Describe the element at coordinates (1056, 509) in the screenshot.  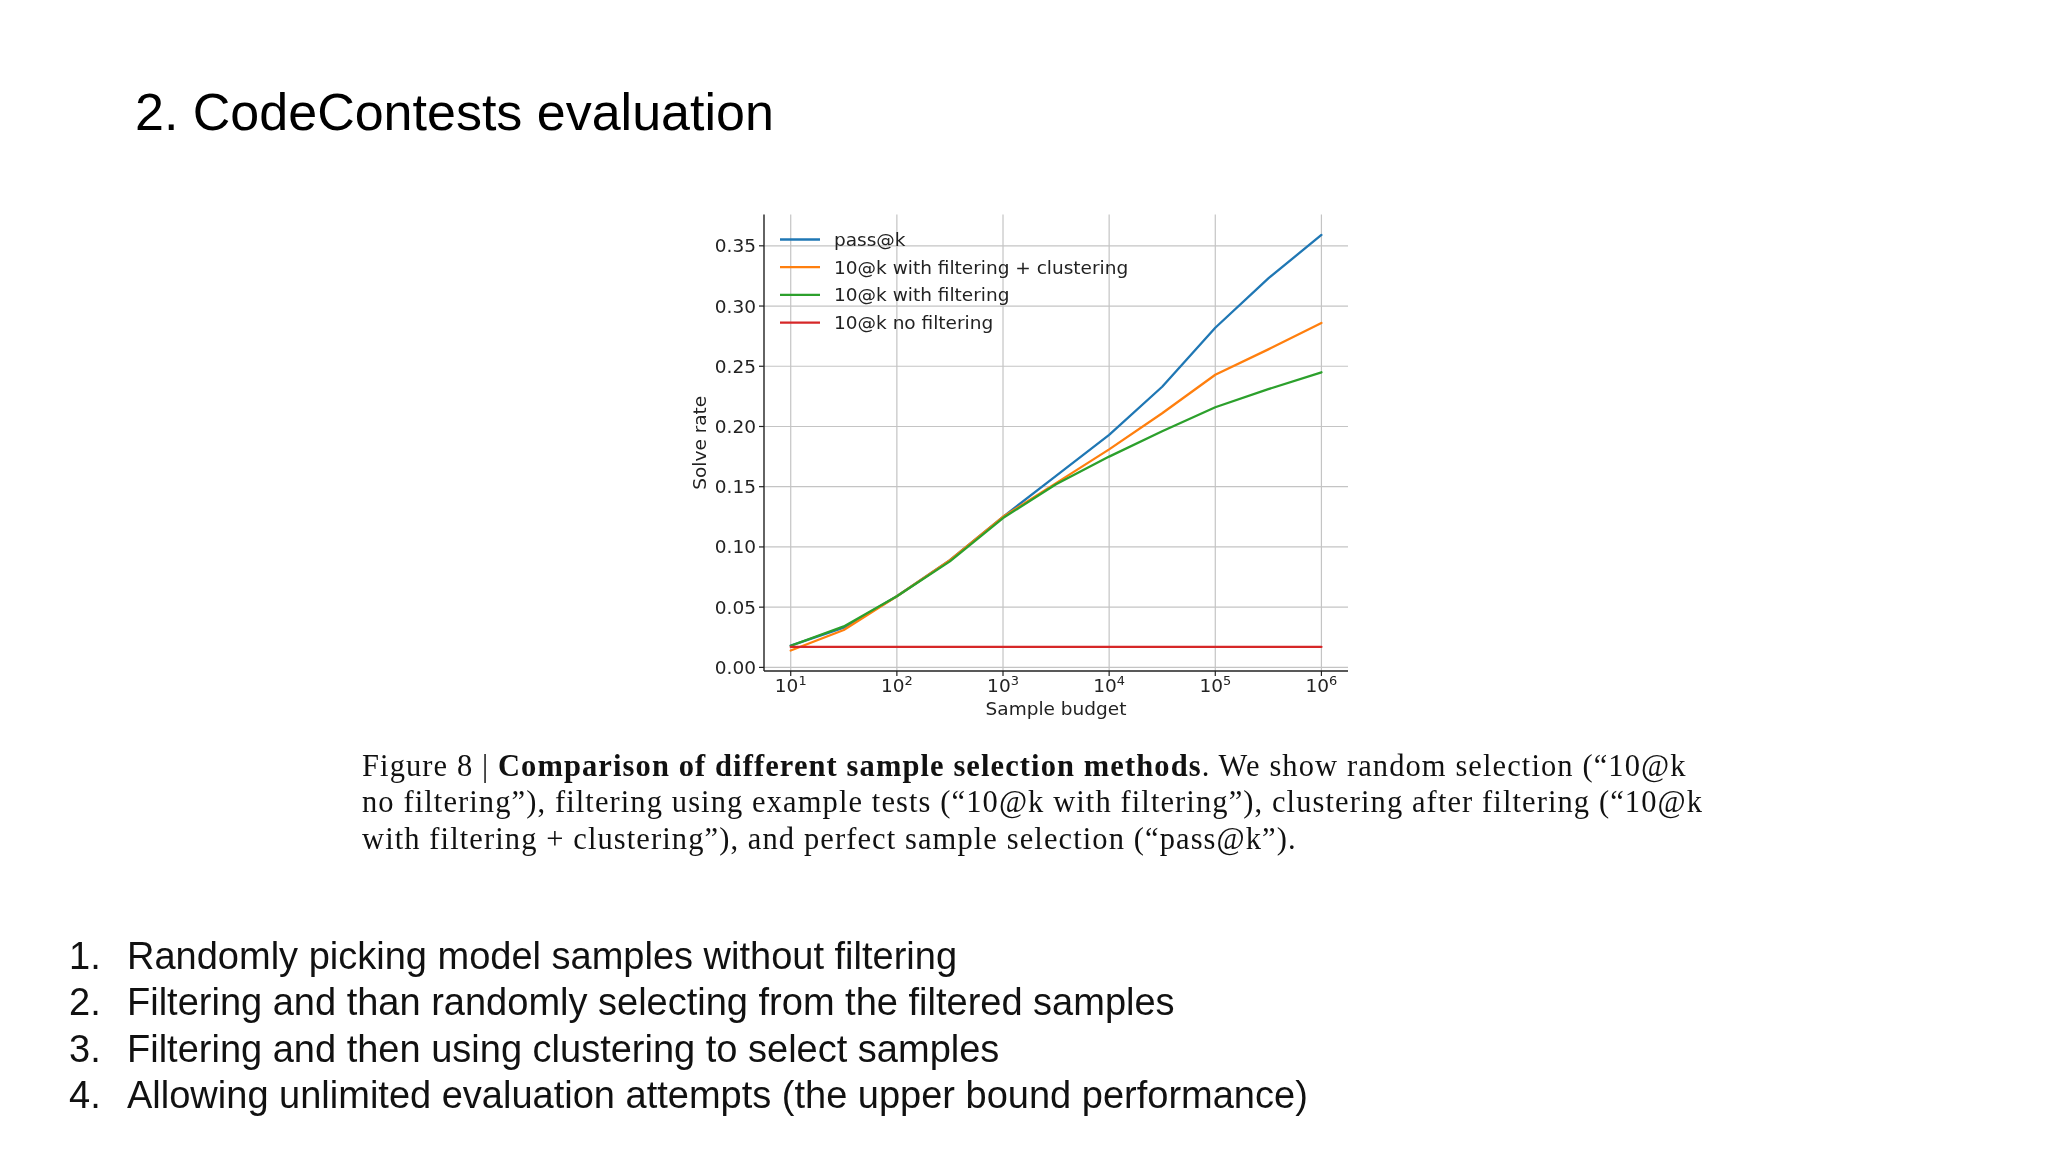
I see `line-series` at that location.